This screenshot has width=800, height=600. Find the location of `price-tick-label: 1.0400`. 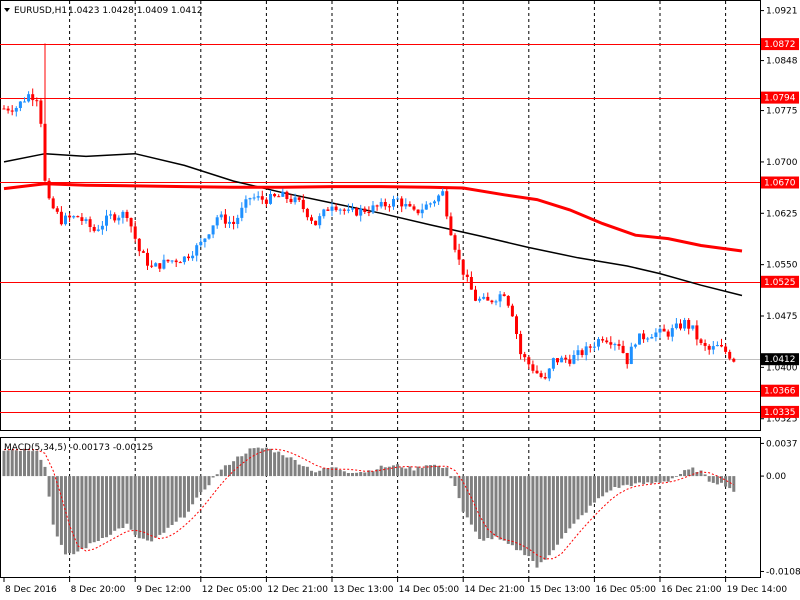

price-tick-label: 1.0400 is located at coordinates (782, 368).